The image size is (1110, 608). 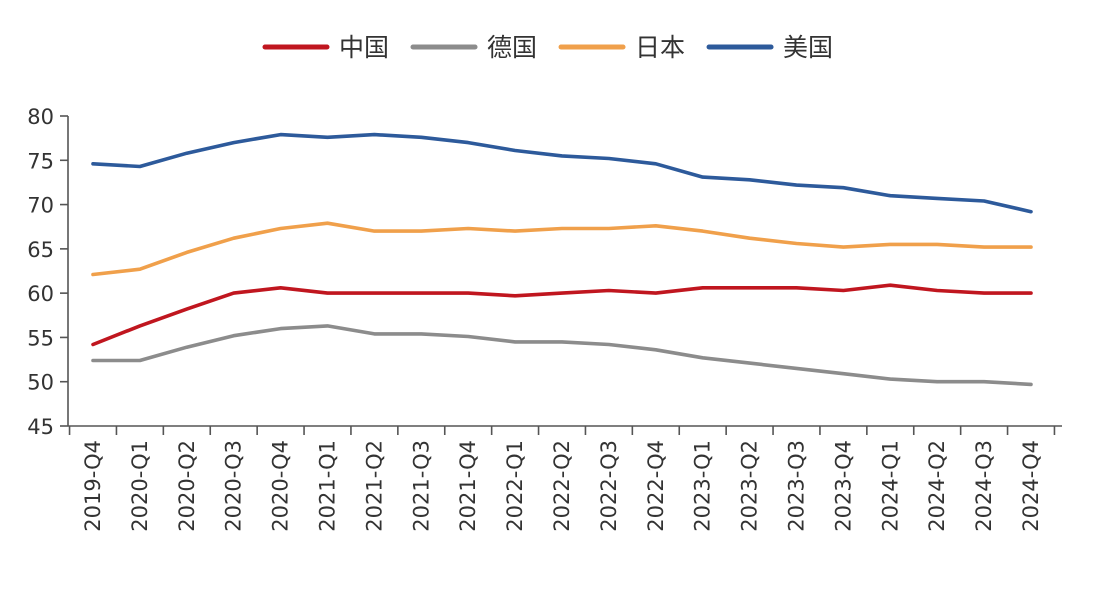 I want to click on legend: 中国 德国 日本 美国, so click(x=547, y=47).